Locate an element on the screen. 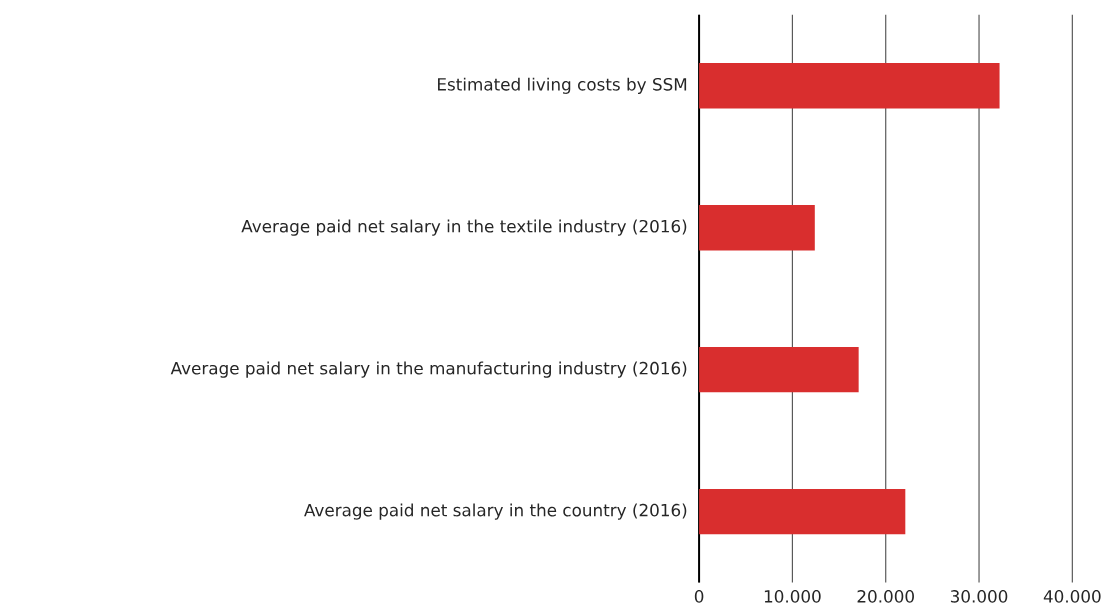 Image resolution: width=1105 pixels, height=615 pixels. y-tick-label: Average paid net salary in the textile industry (2016) is located at coordinates (464, 227).